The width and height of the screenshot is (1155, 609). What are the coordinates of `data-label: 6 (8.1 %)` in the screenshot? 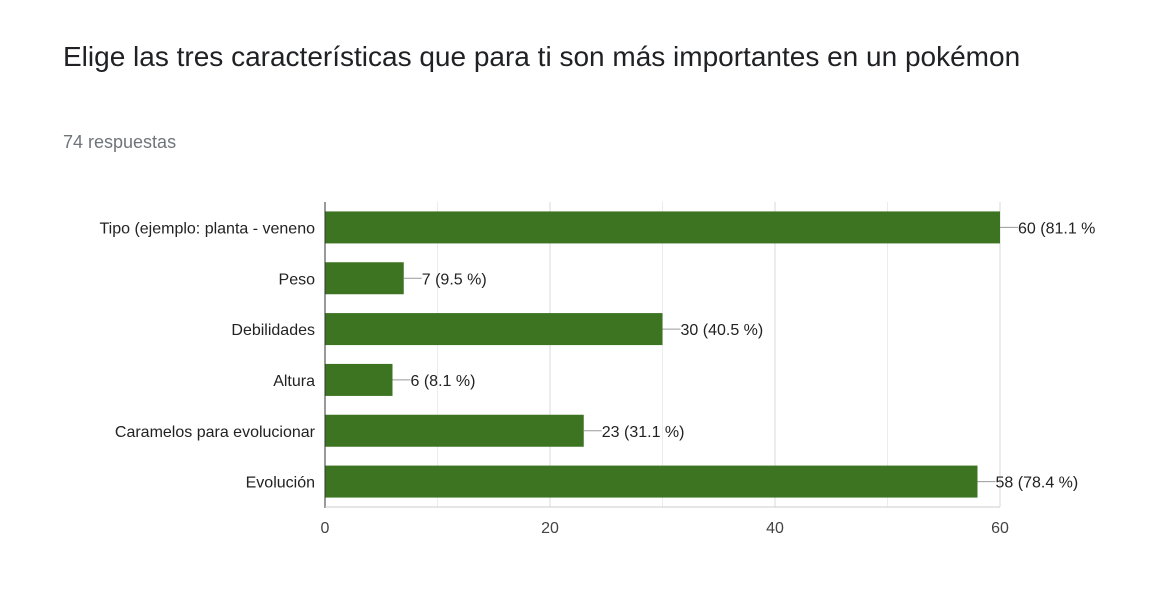 It's located at (443, 381).